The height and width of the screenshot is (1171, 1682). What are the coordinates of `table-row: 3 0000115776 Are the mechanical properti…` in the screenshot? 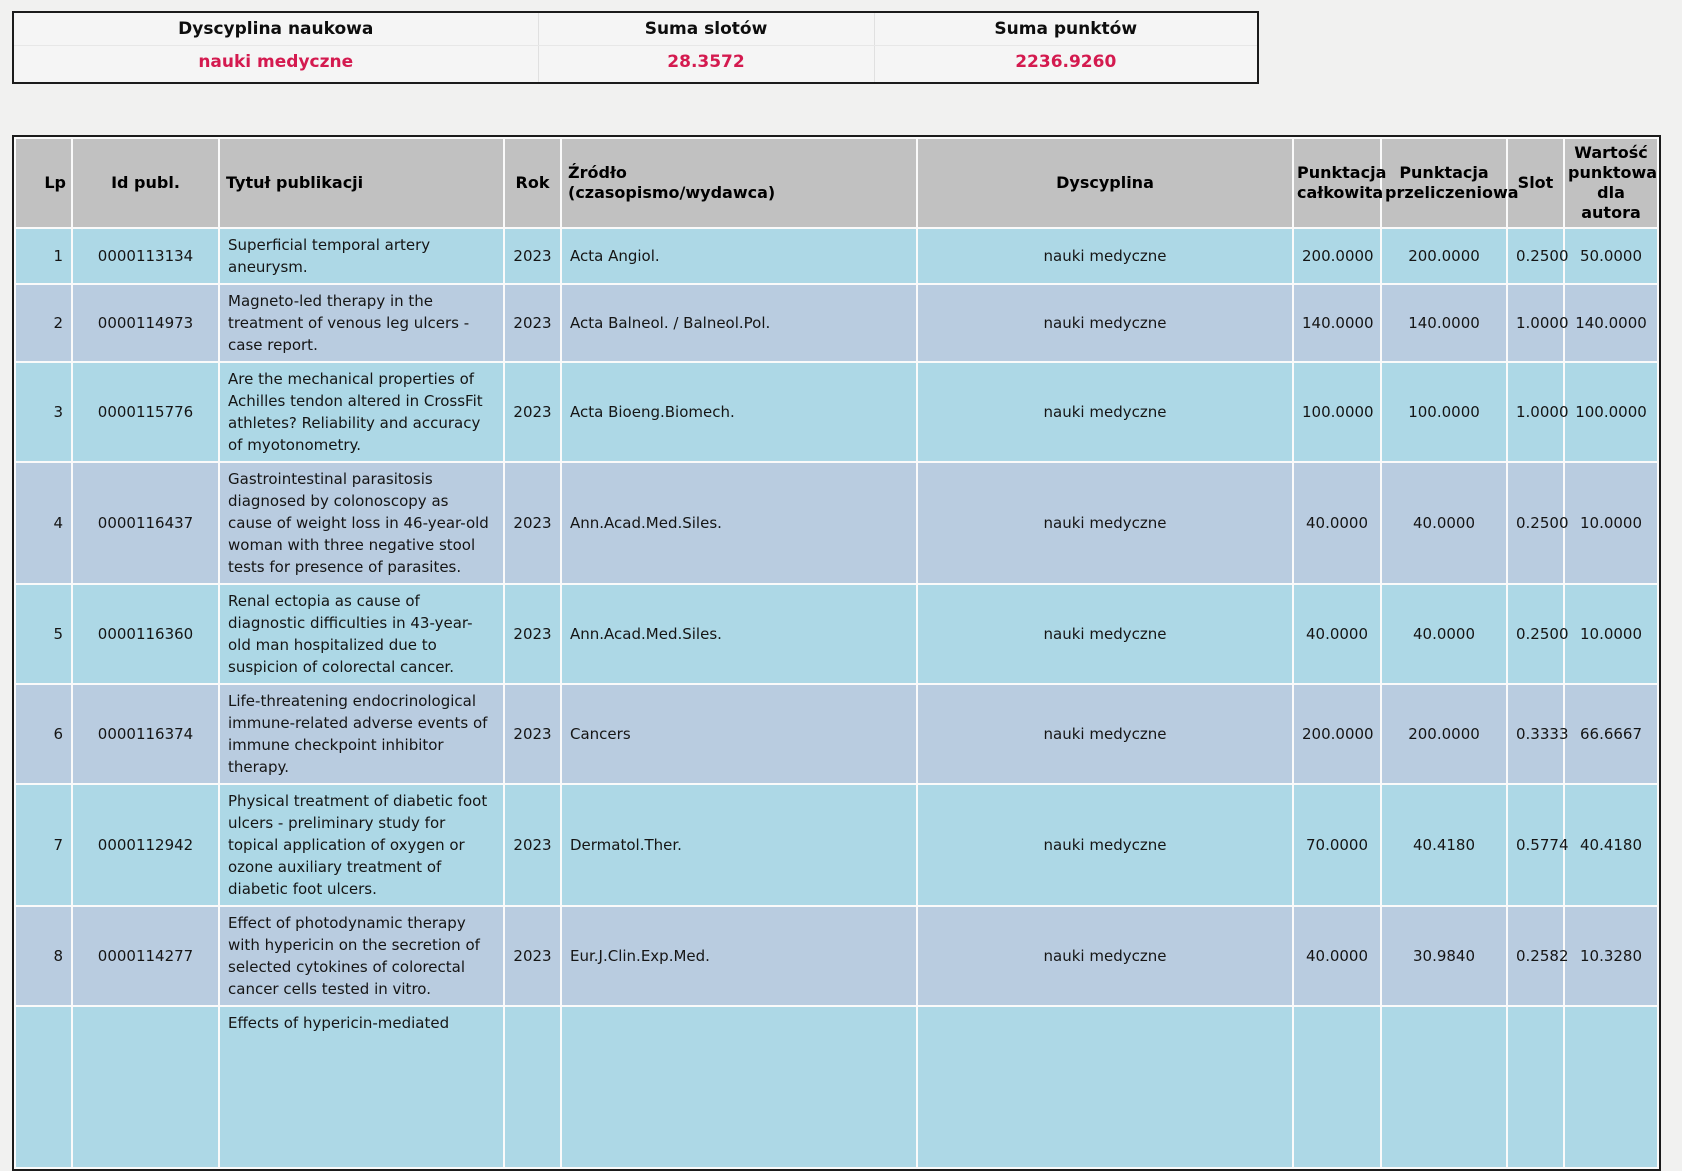 It's located at (836, 412).